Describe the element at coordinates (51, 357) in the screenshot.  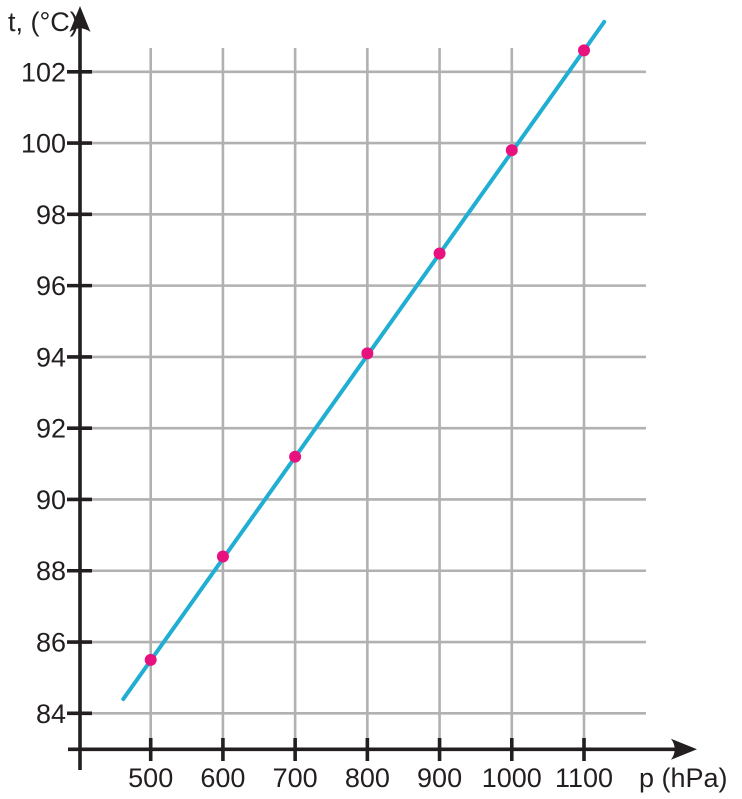
I see `y-tick-label: 94` at that location.